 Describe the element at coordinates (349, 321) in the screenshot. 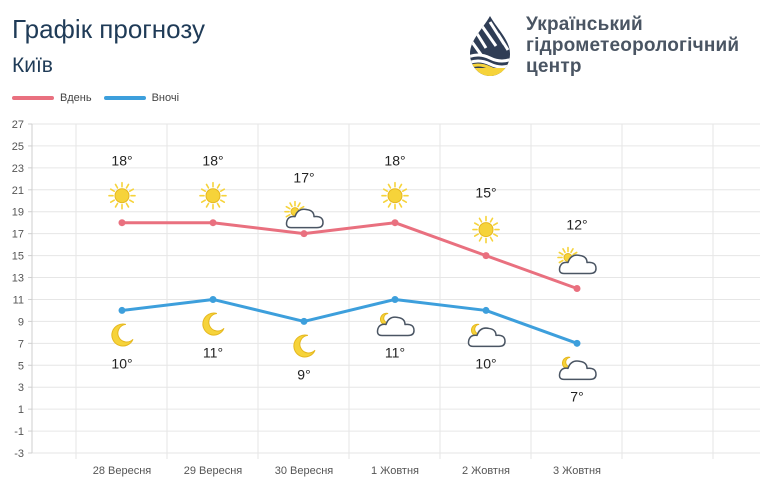

I see `series-line-night` at that location.